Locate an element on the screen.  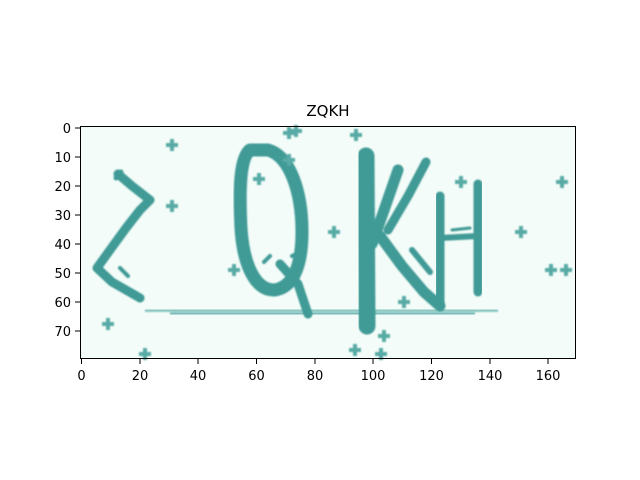
y-tick-label: 40 is located at coordinates (62, 245).